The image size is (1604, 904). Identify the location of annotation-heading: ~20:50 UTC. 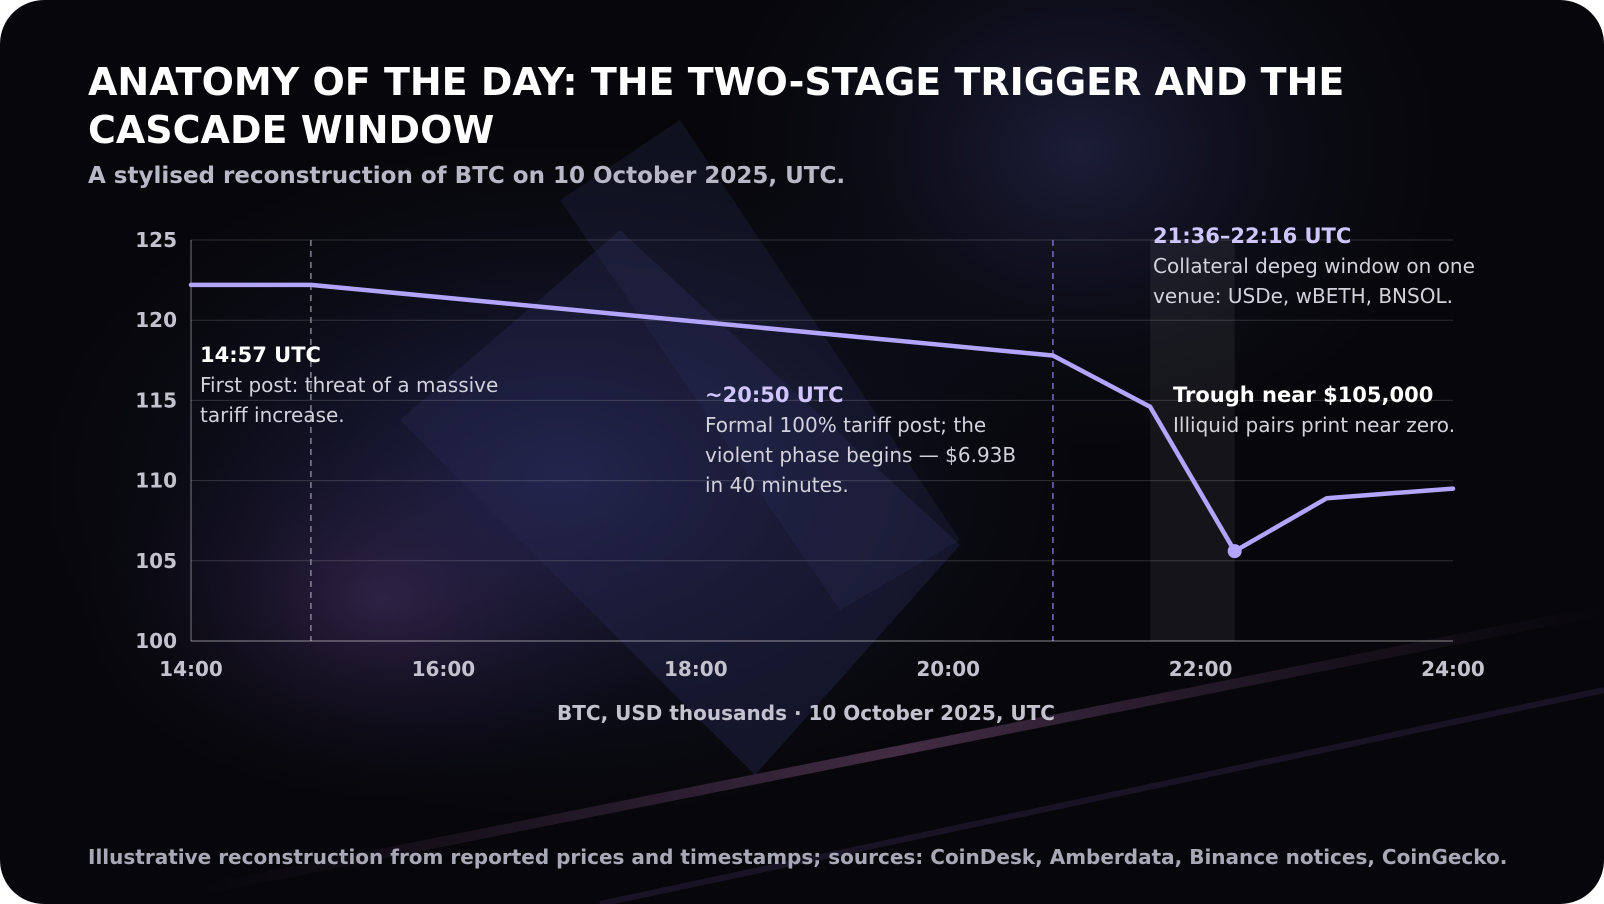
(774, 395).